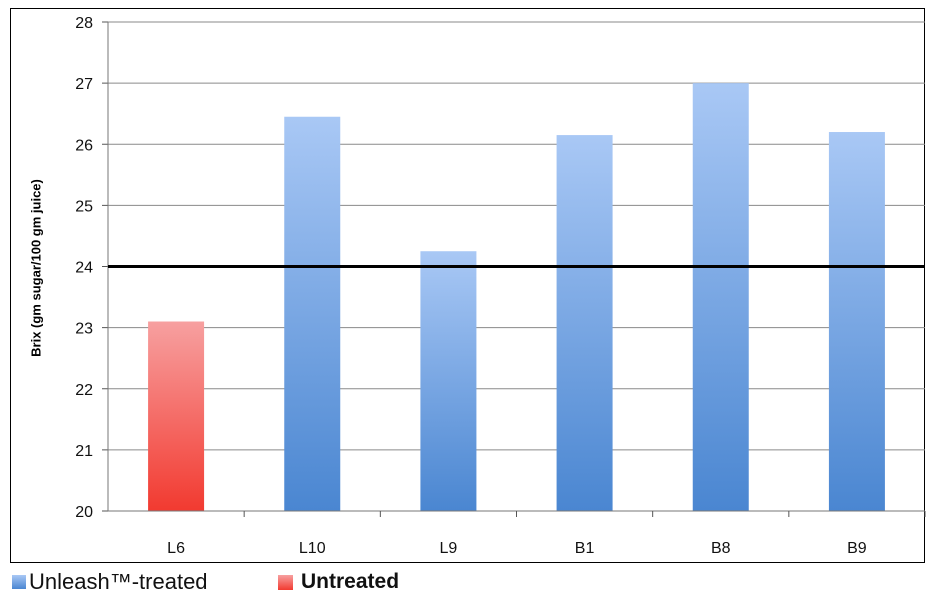 Image resolution: width=931 pixels, height=597 pixels. What do you see at coordinates (176, 416) in the screenshot?
I see `bar-l6` at bounding box center [176, 416].